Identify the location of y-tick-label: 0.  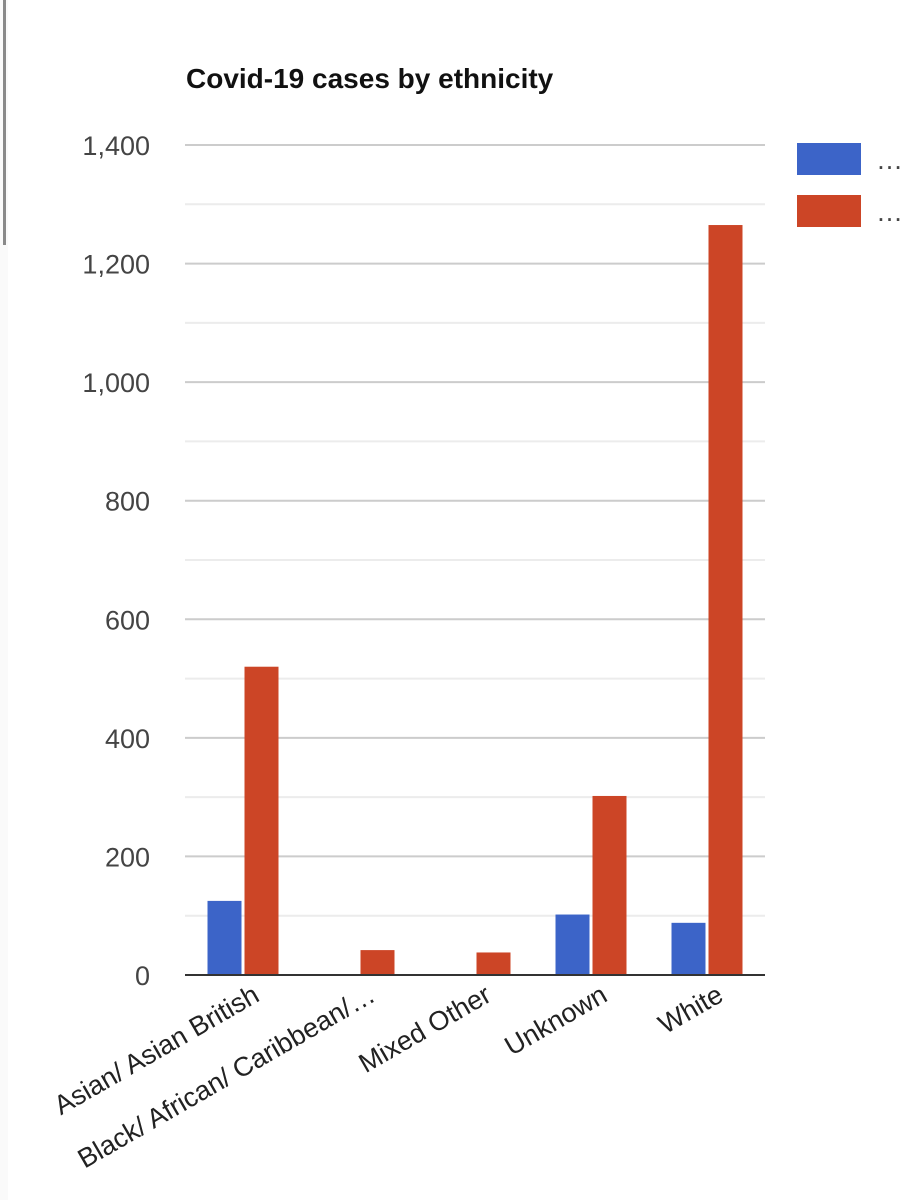
(142, 976).